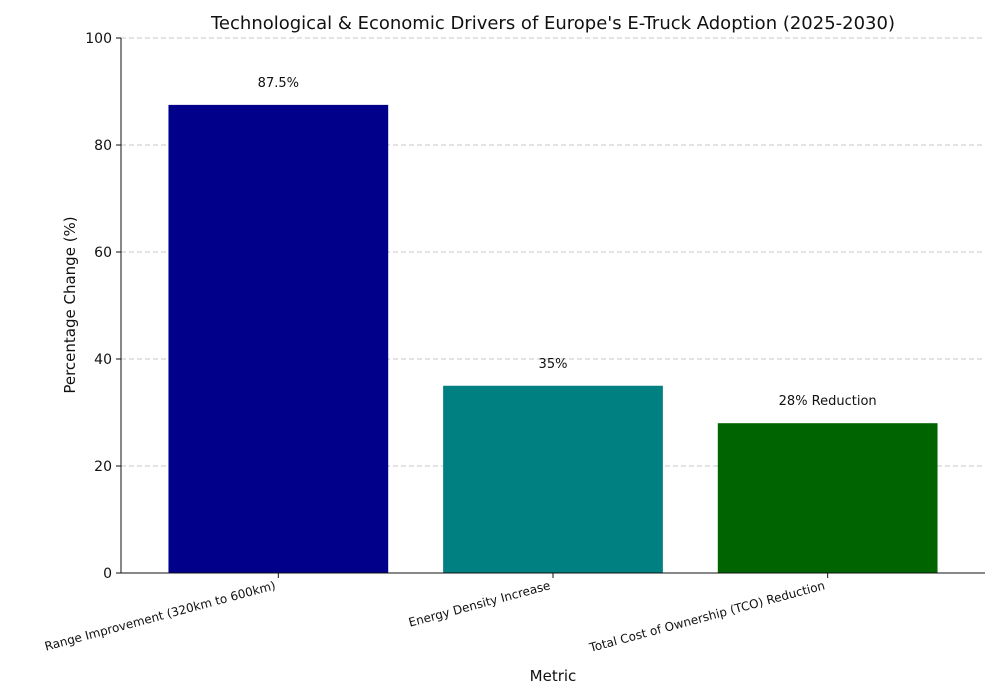  Describe the element at coordinates (278, 83) in the screenshot. I see `data-label-0: 87.5%` at that location.